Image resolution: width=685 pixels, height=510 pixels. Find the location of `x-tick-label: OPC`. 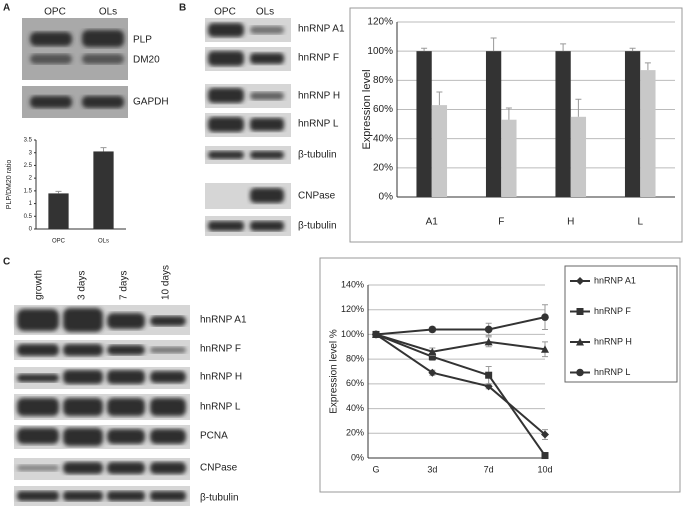

x-tick-label: OPC is located at coordinates (59, 242).